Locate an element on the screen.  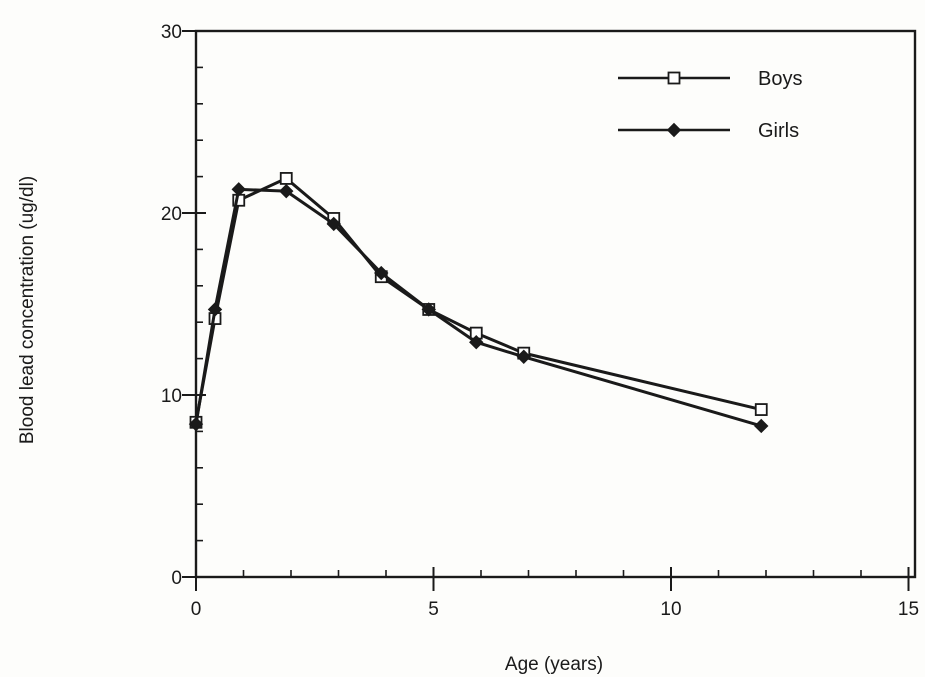
x-axis-label: Age (years) is located at coordinates (554, 664).